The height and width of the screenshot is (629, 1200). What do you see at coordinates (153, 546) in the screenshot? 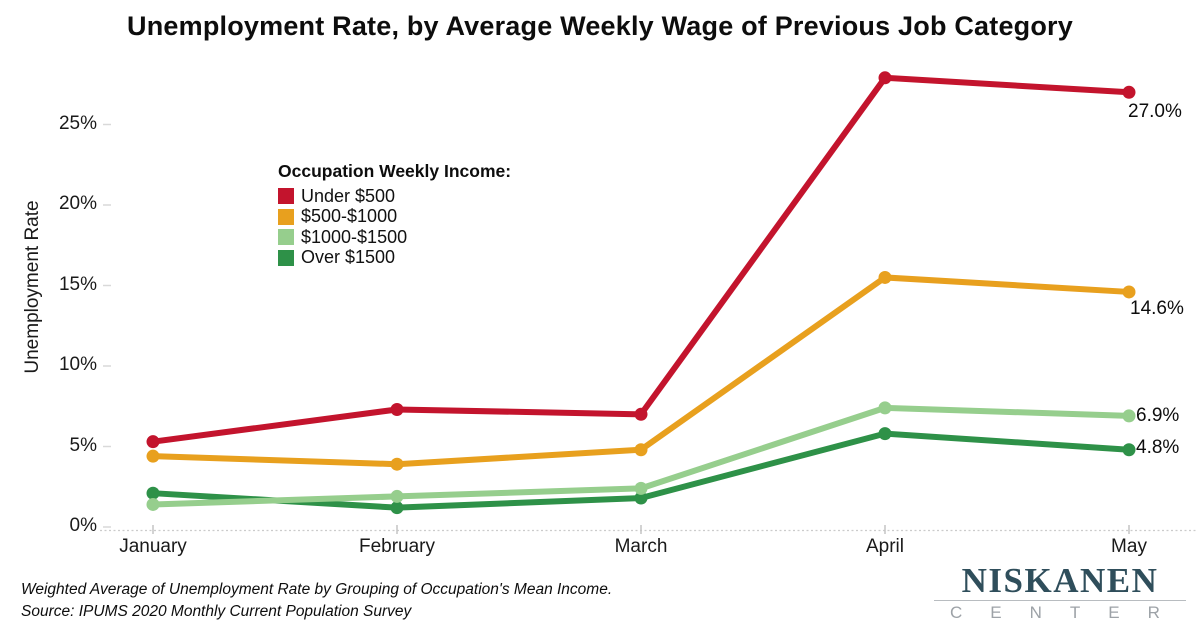
I see `x-tick-label: January` at bounding box center [153, 546].